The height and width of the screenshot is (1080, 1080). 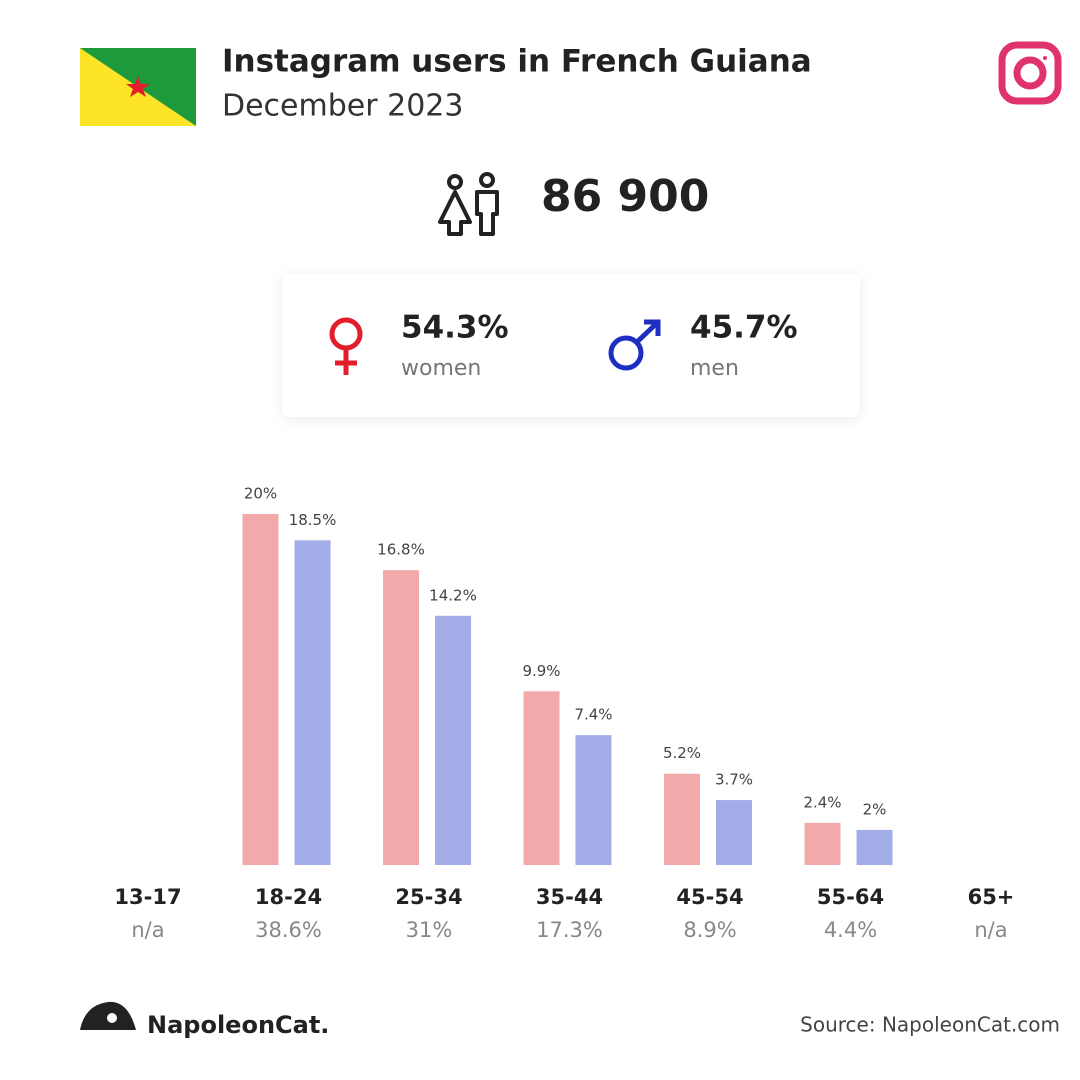 What do you see at coordinates (709, 897) in the screenshot?
I see `category-label: 45-54` at bounding box center [709, 897].